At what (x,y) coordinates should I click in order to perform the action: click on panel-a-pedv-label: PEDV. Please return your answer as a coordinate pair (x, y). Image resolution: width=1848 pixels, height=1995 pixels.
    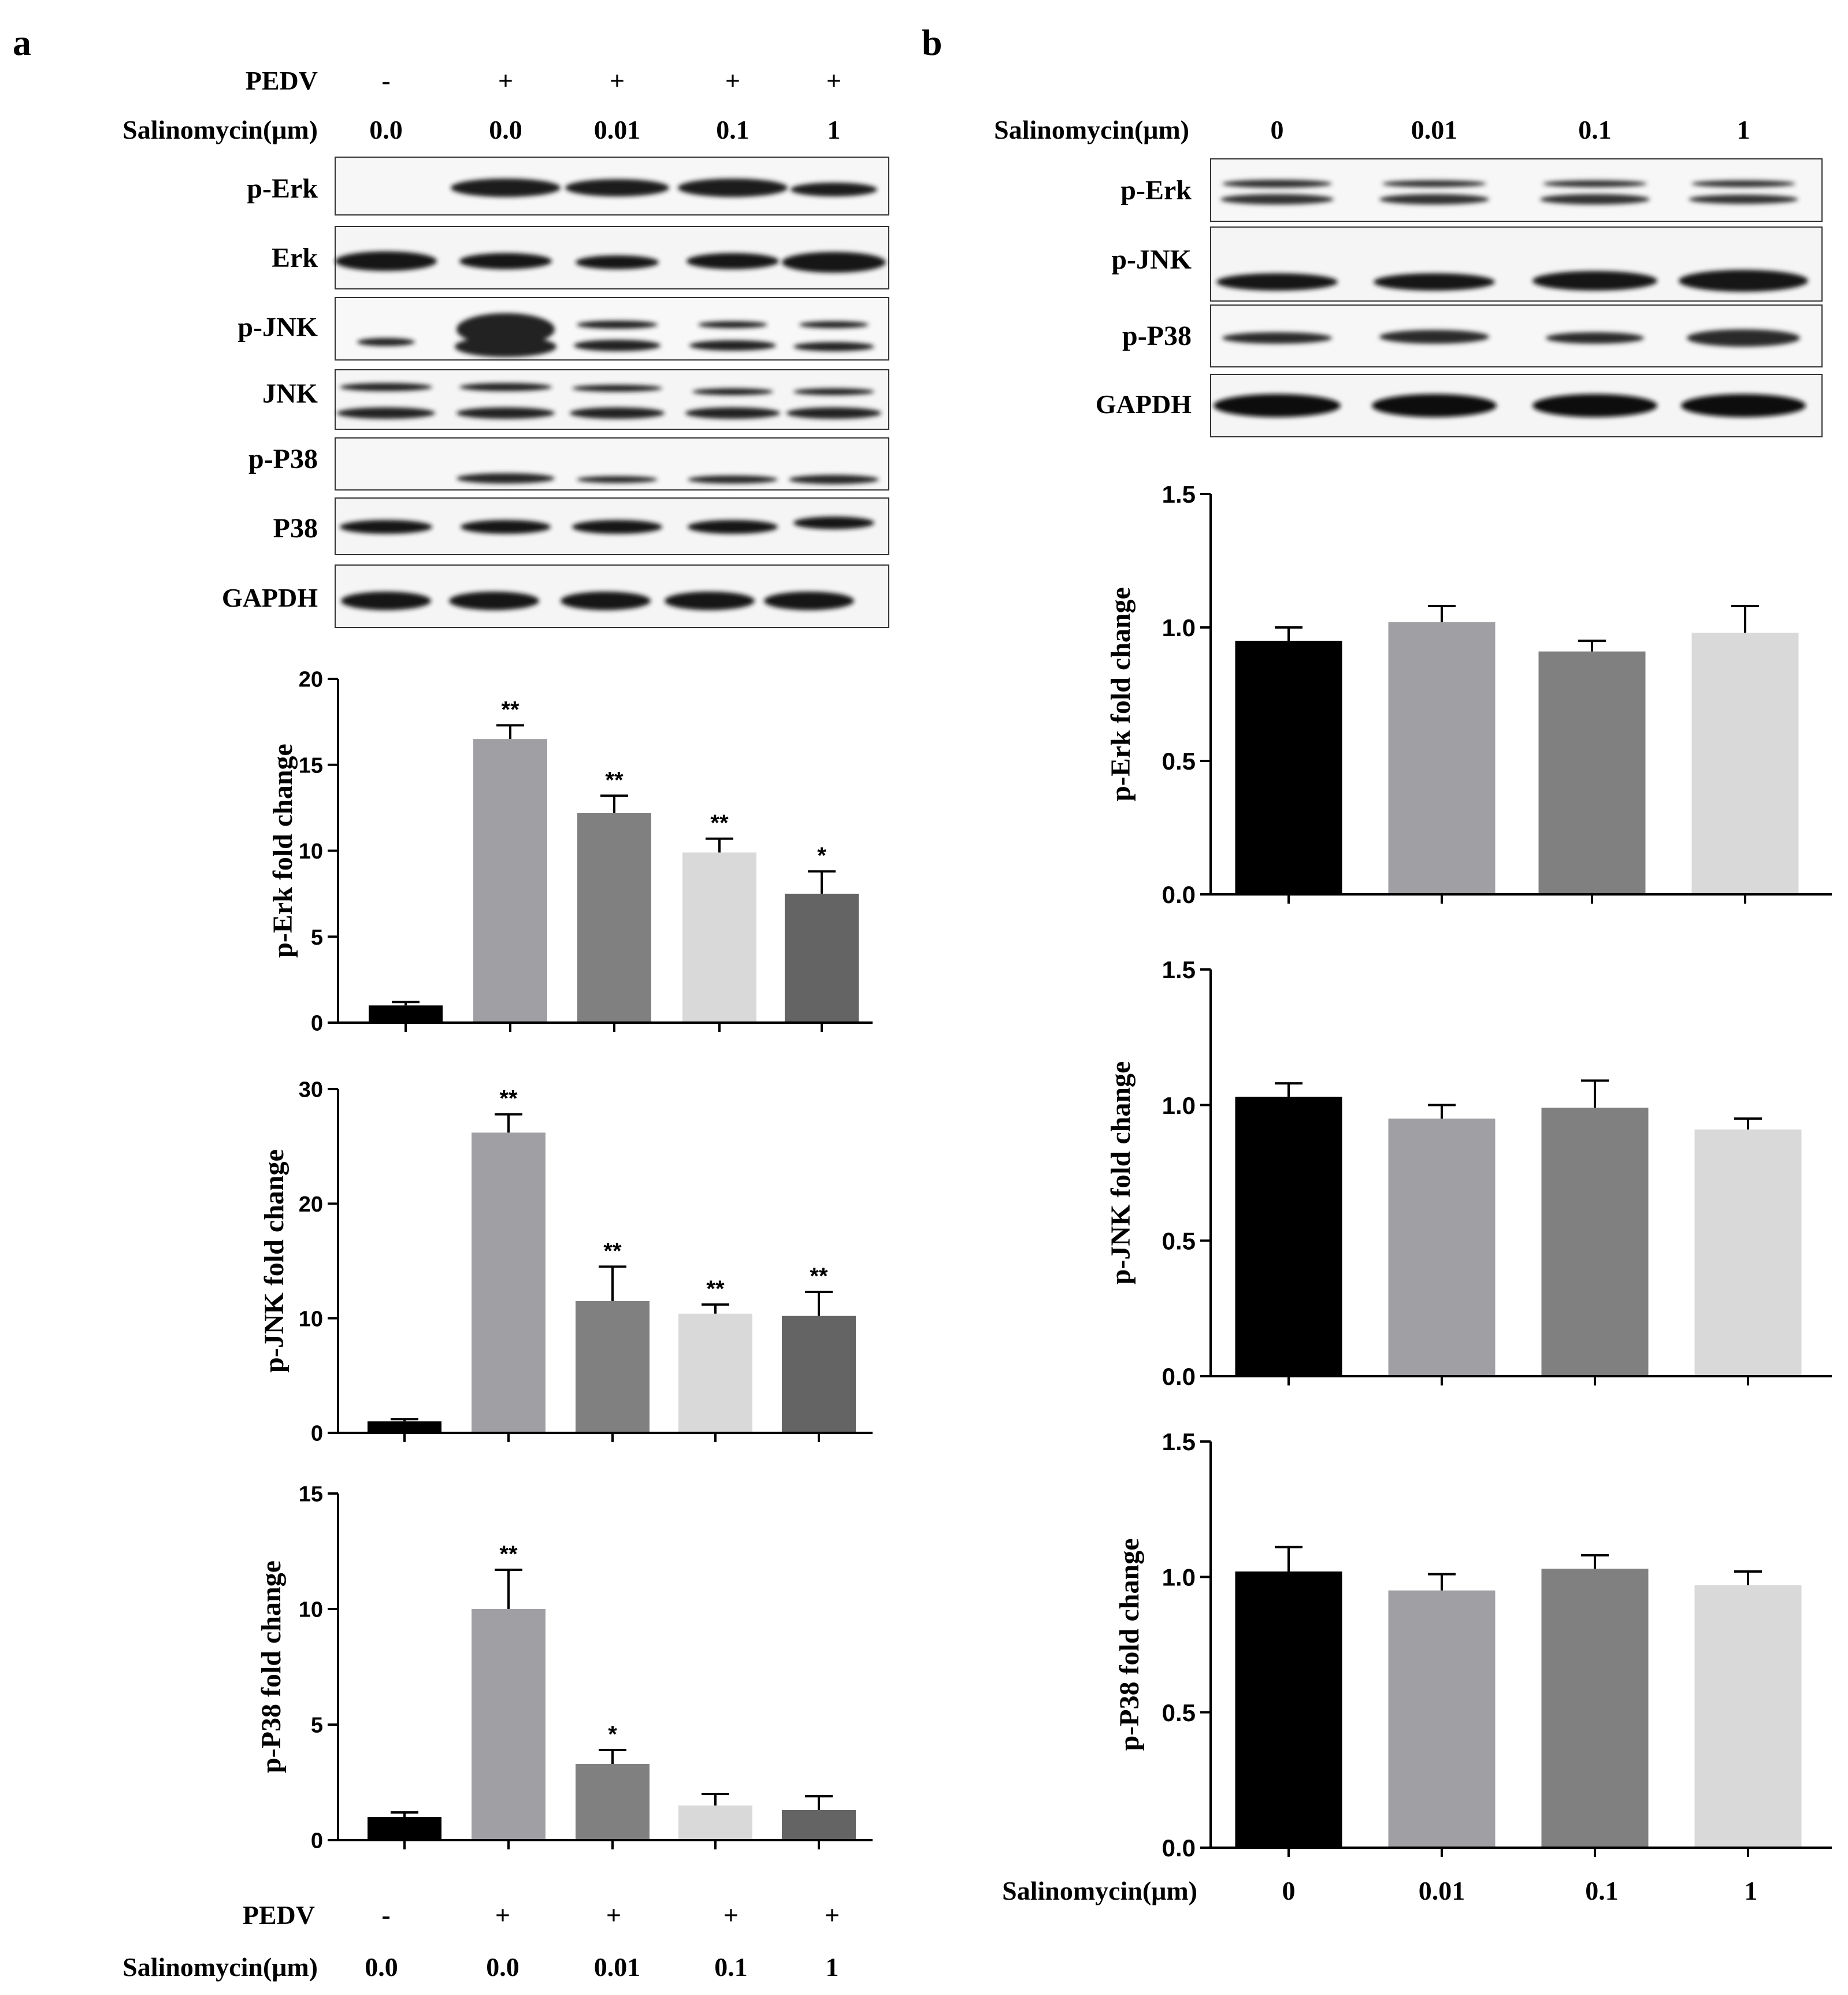
    Looking at the image, I should click on (282, 80).